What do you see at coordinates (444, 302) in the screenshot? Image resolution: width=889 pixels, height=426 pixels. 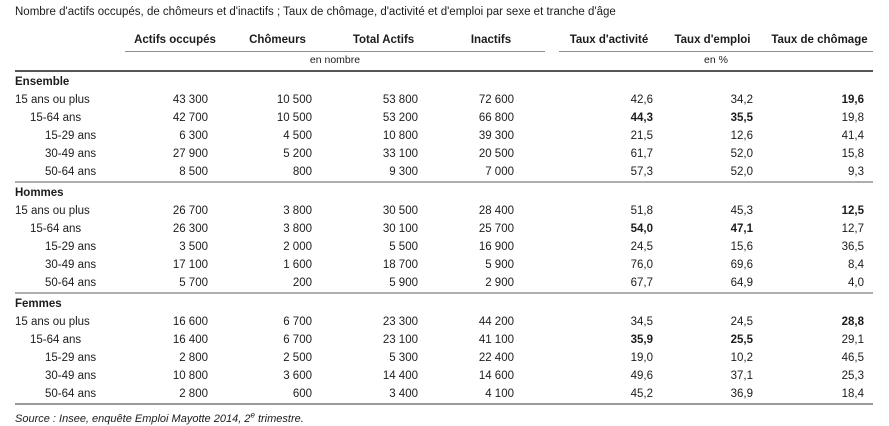 I see `section-label: Femmes` at bounding box center [444, 302].